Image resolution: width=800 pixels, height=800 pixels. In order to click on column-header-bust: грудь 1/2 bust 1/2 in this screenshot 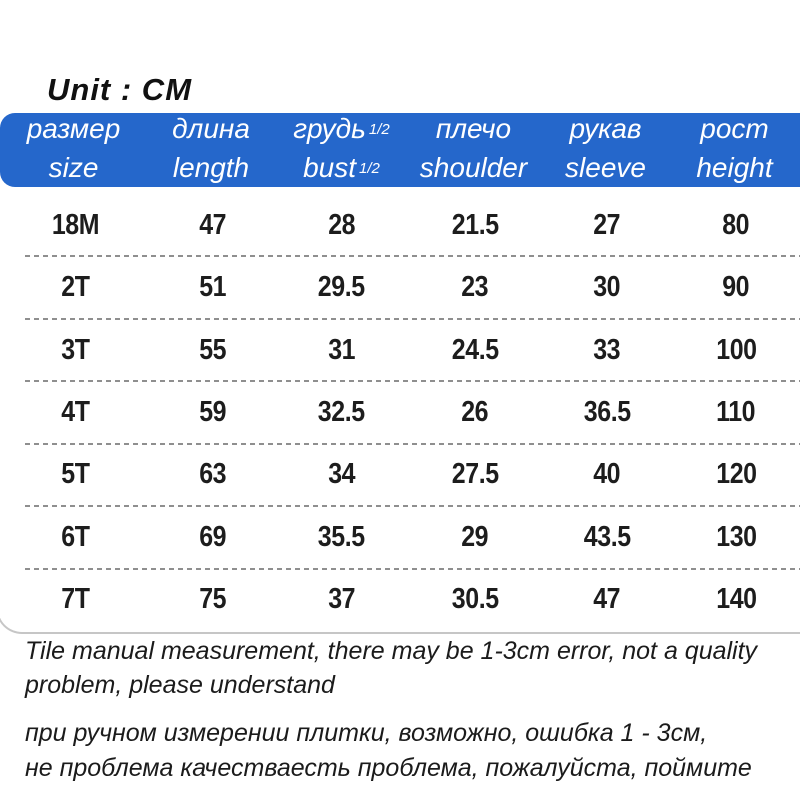, I will do `click(341, 150)`.